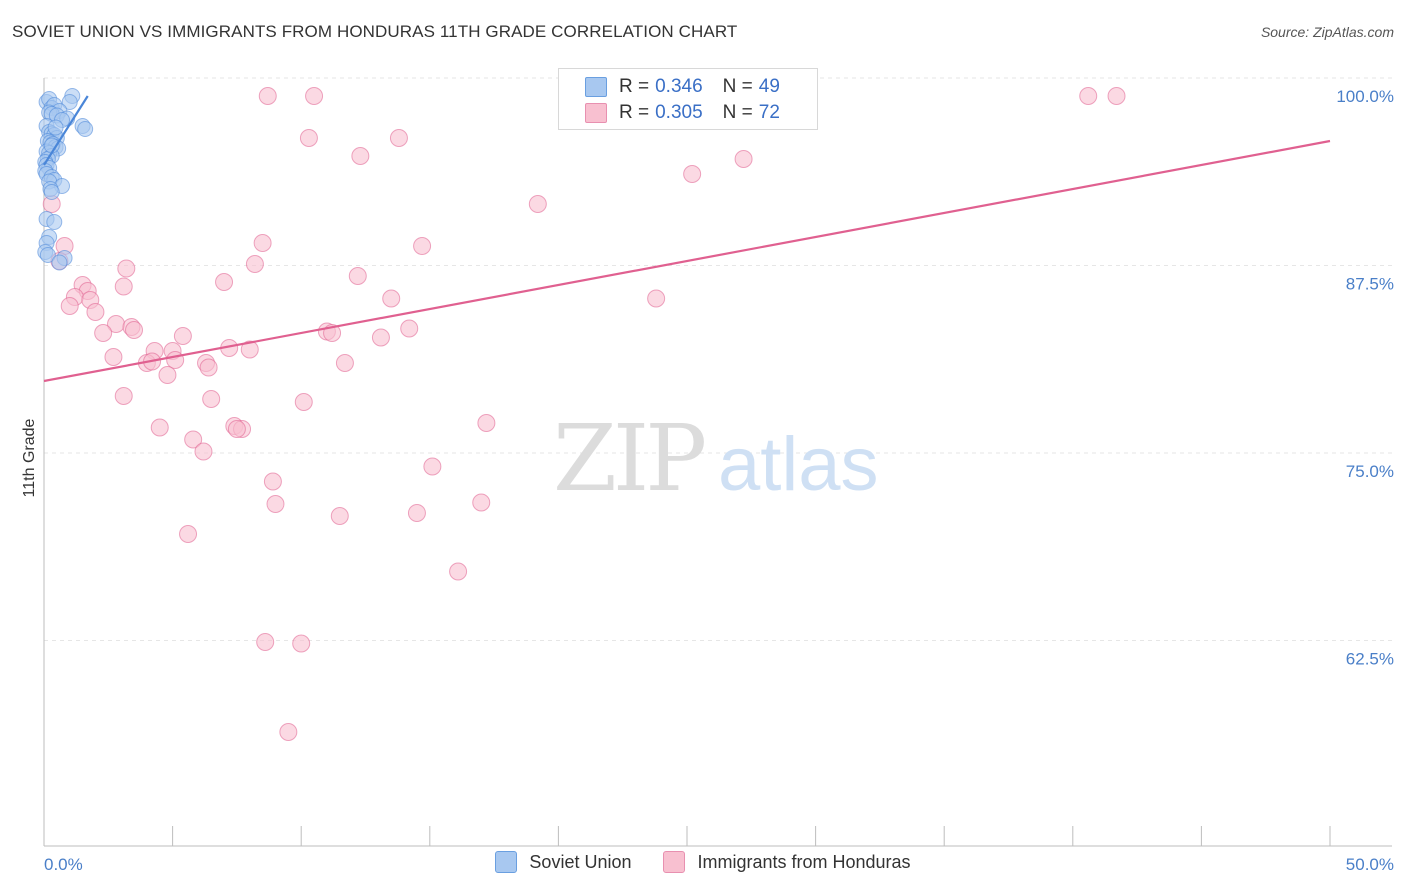 This screenshot has width=1406, height=892. What do you see at coordinates (687, 836) in the screenshot?
I see `x-axis-ticks` at bounding box center [687, 836].